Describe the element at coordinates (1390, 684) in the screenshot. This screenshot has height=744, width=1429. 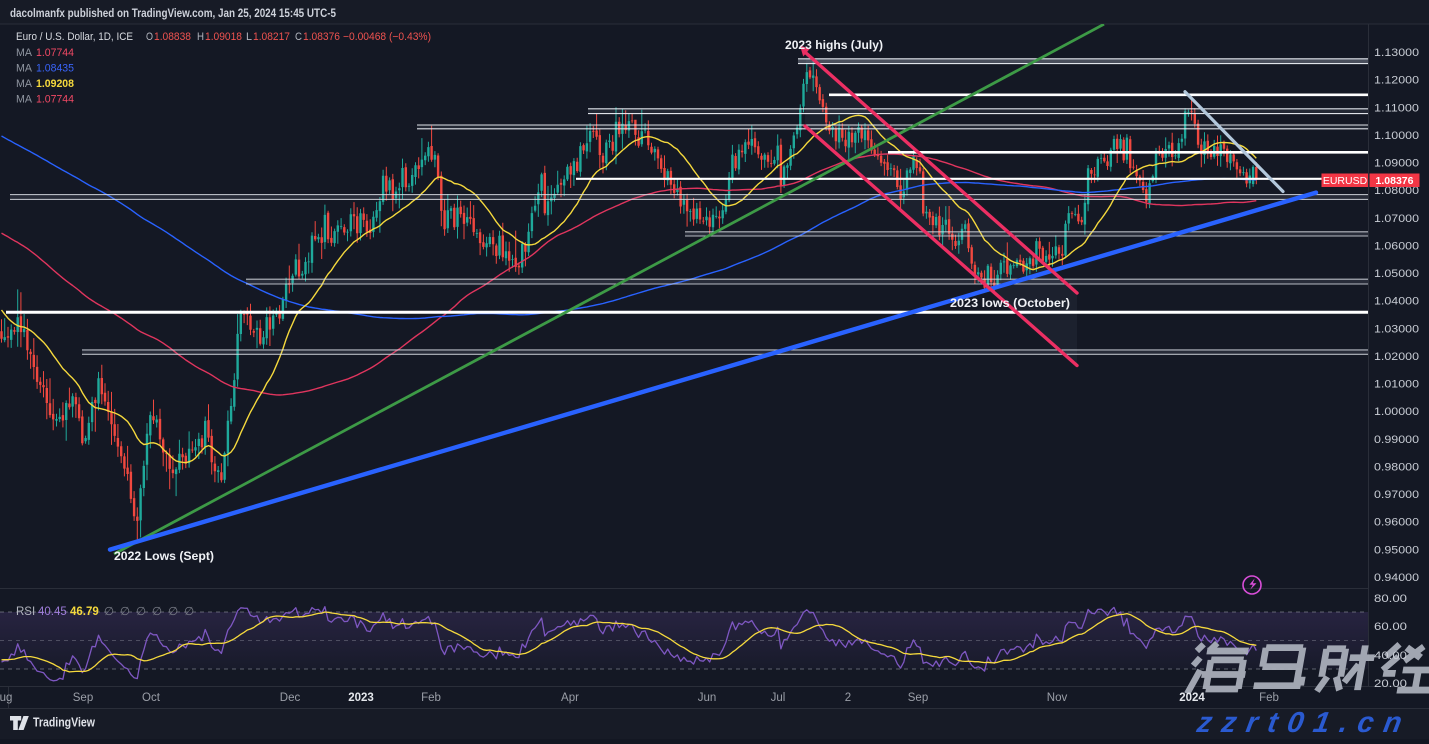
I see `svg-text: 20.00` at that location.